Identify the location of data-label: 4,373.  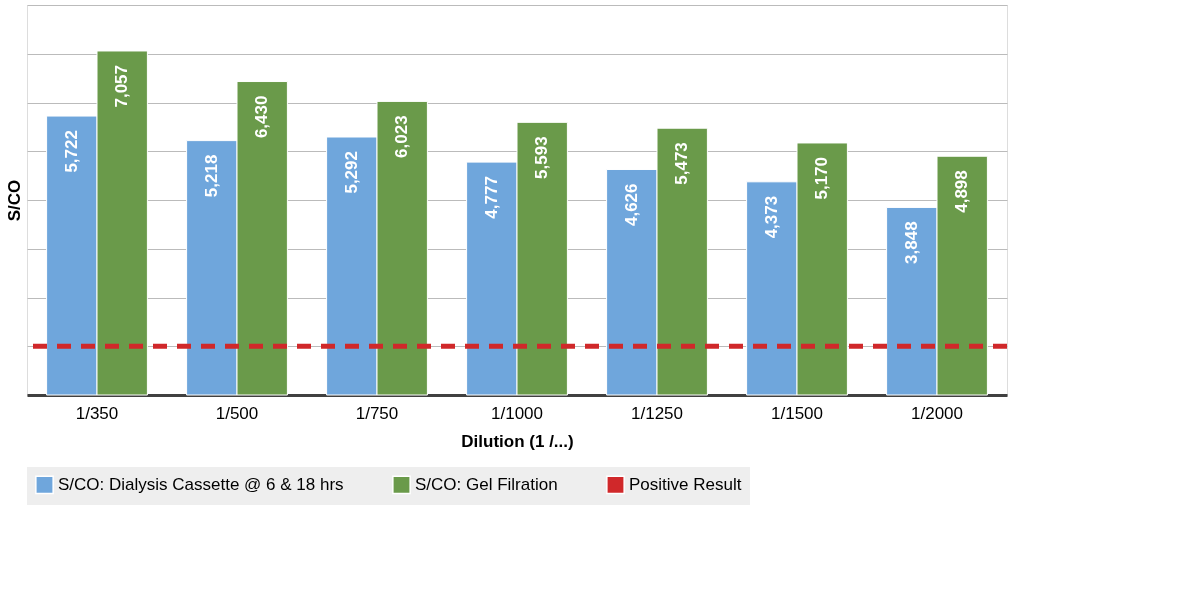
(771, 217).